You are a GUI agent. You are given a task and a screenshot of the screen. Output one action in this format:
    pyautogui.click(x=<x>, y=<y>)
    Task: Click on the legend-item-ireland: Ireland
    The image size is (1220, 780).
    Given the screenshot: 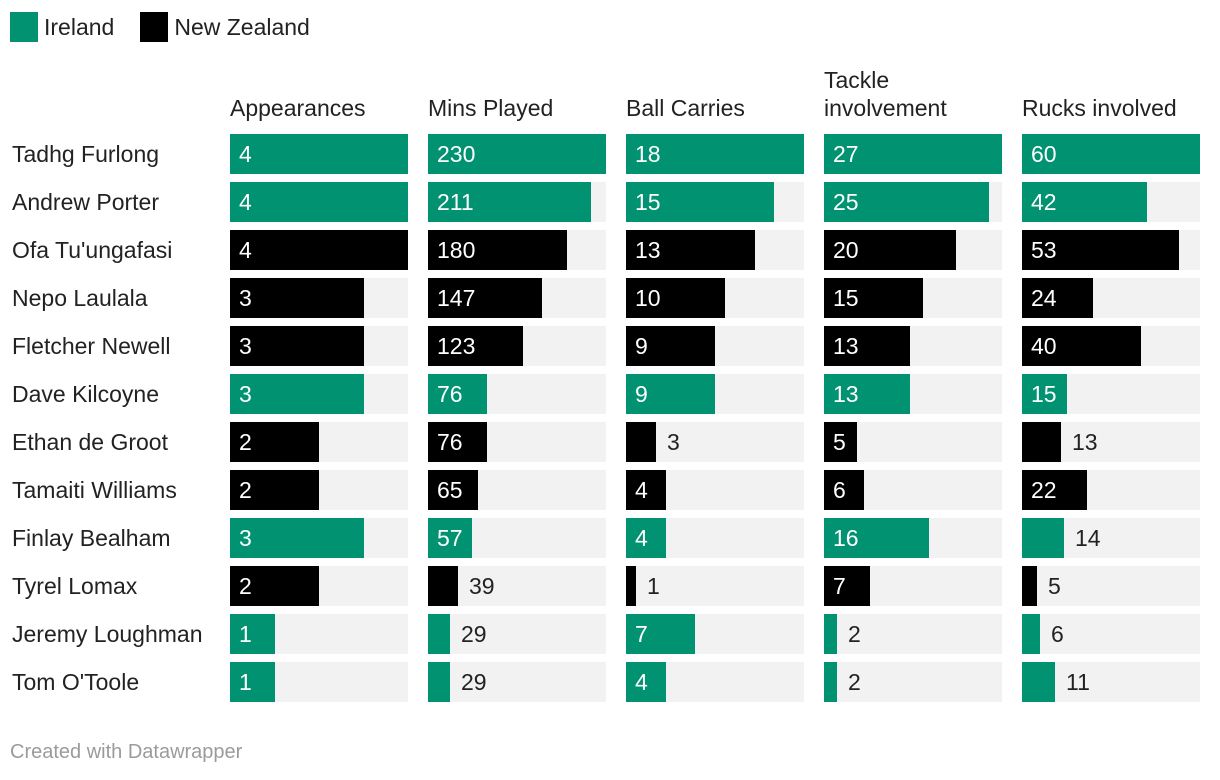 What is the action you would take?
    pyautogui.click(x=62, y=27)
    